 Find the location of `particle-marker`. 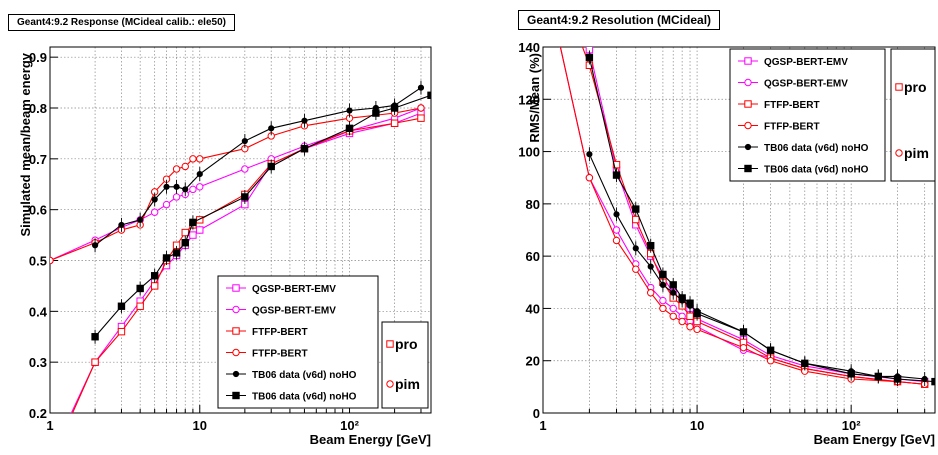

particle-marker is located at coordinates (390, 344).